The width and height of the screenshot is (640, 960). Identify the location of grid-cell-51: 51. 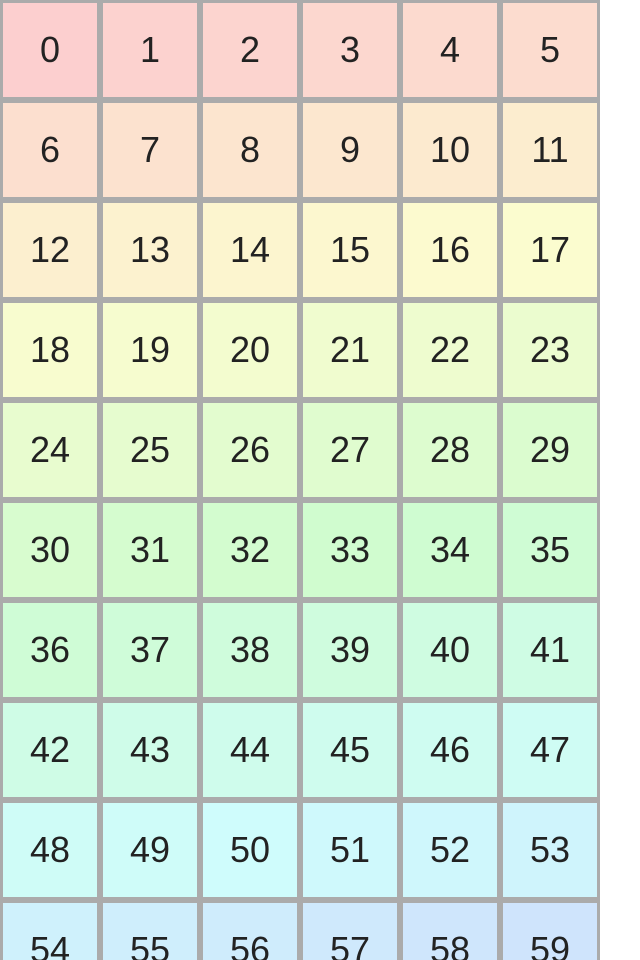
(350, 850).